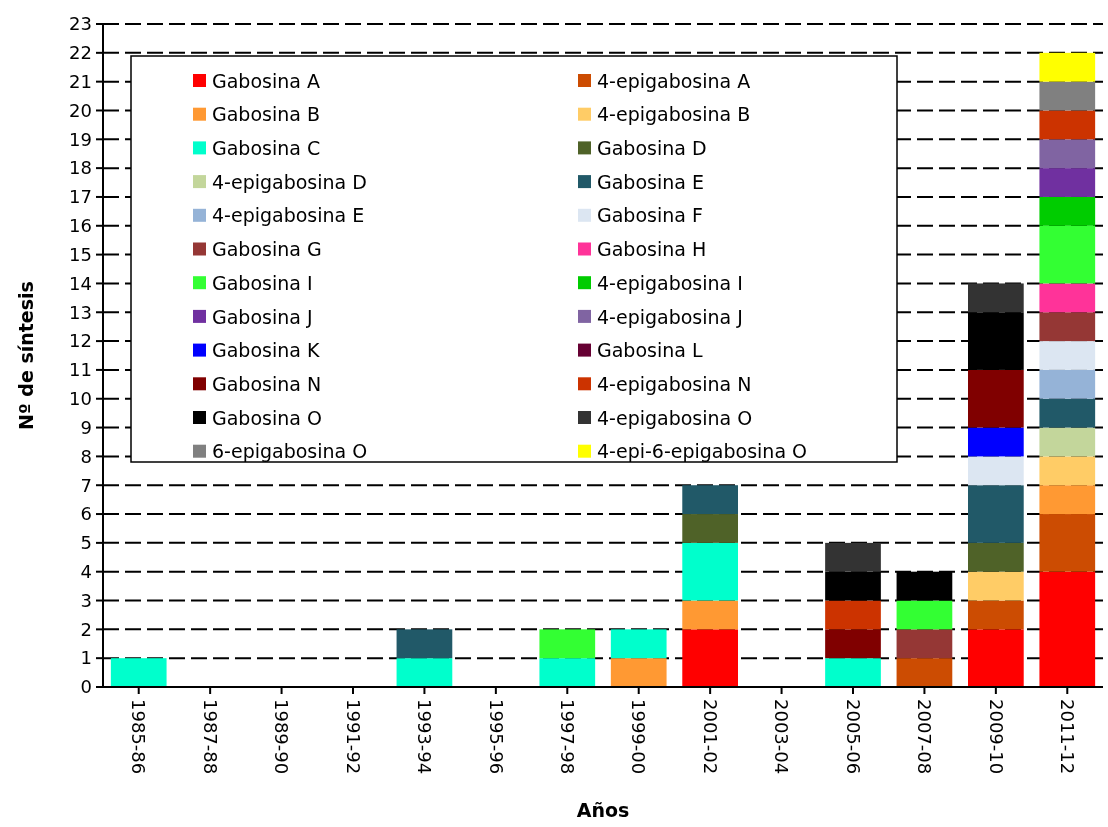 The image size is (1108, 827). I want to click on legend-label: Gabosina C, so click(266, 148).